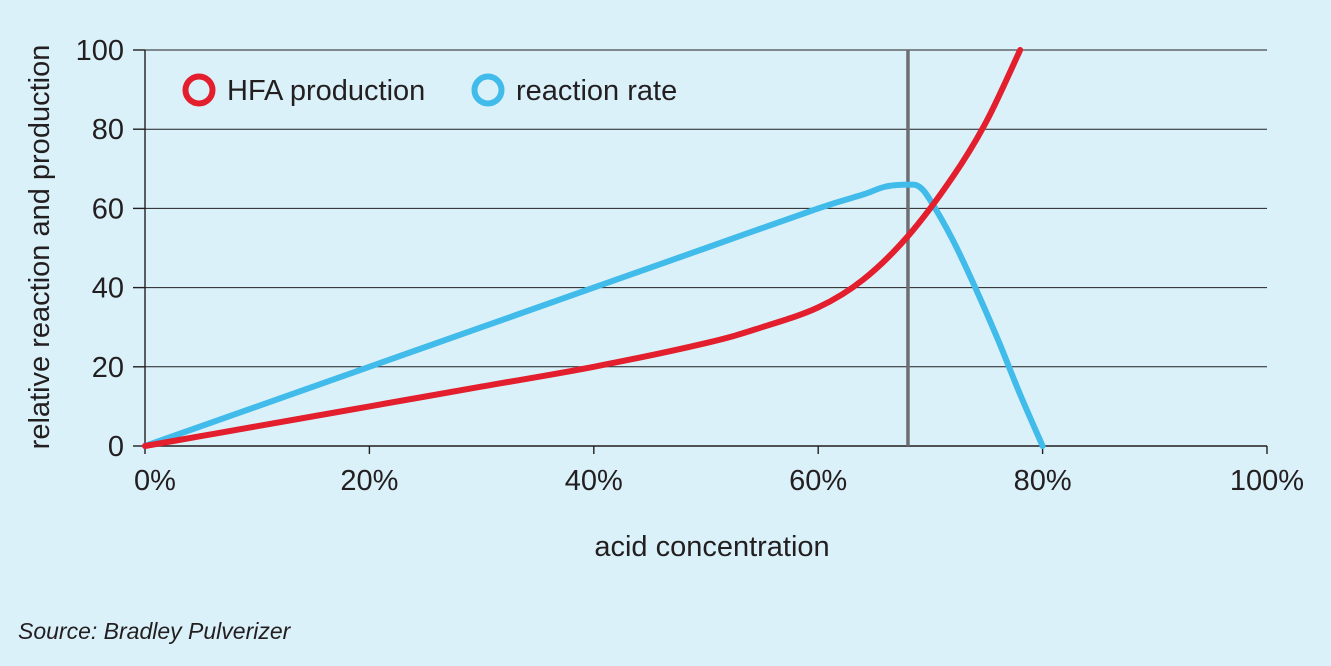 This screenshot has height=666, width=1331. What do you see at coordinates (108, 368) in the screenshot?
I see `y-tick-label: 20` at bounding box center [108, 368].